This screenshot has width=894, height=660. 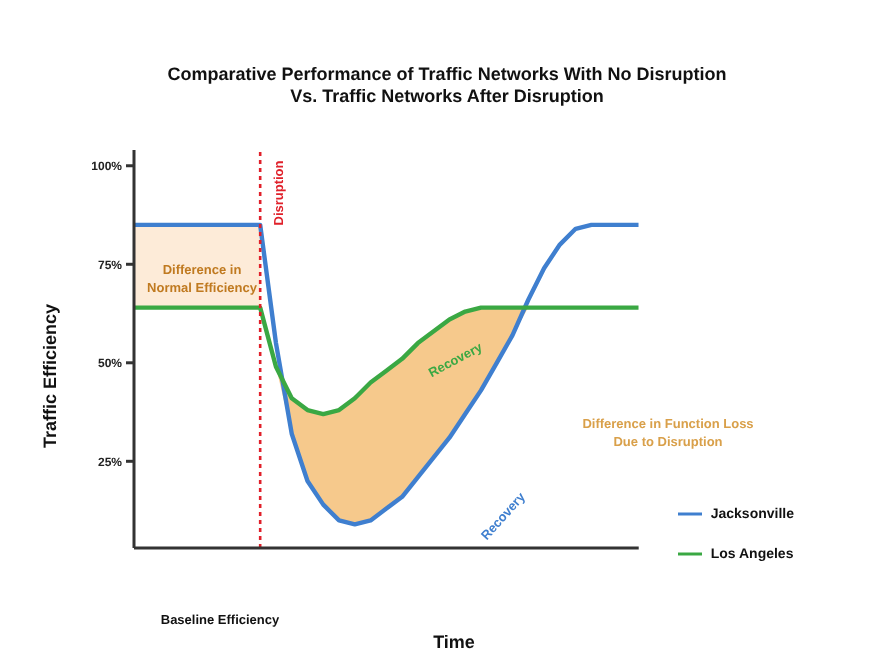 I want to click on line-series, so click(x=386, y=361).